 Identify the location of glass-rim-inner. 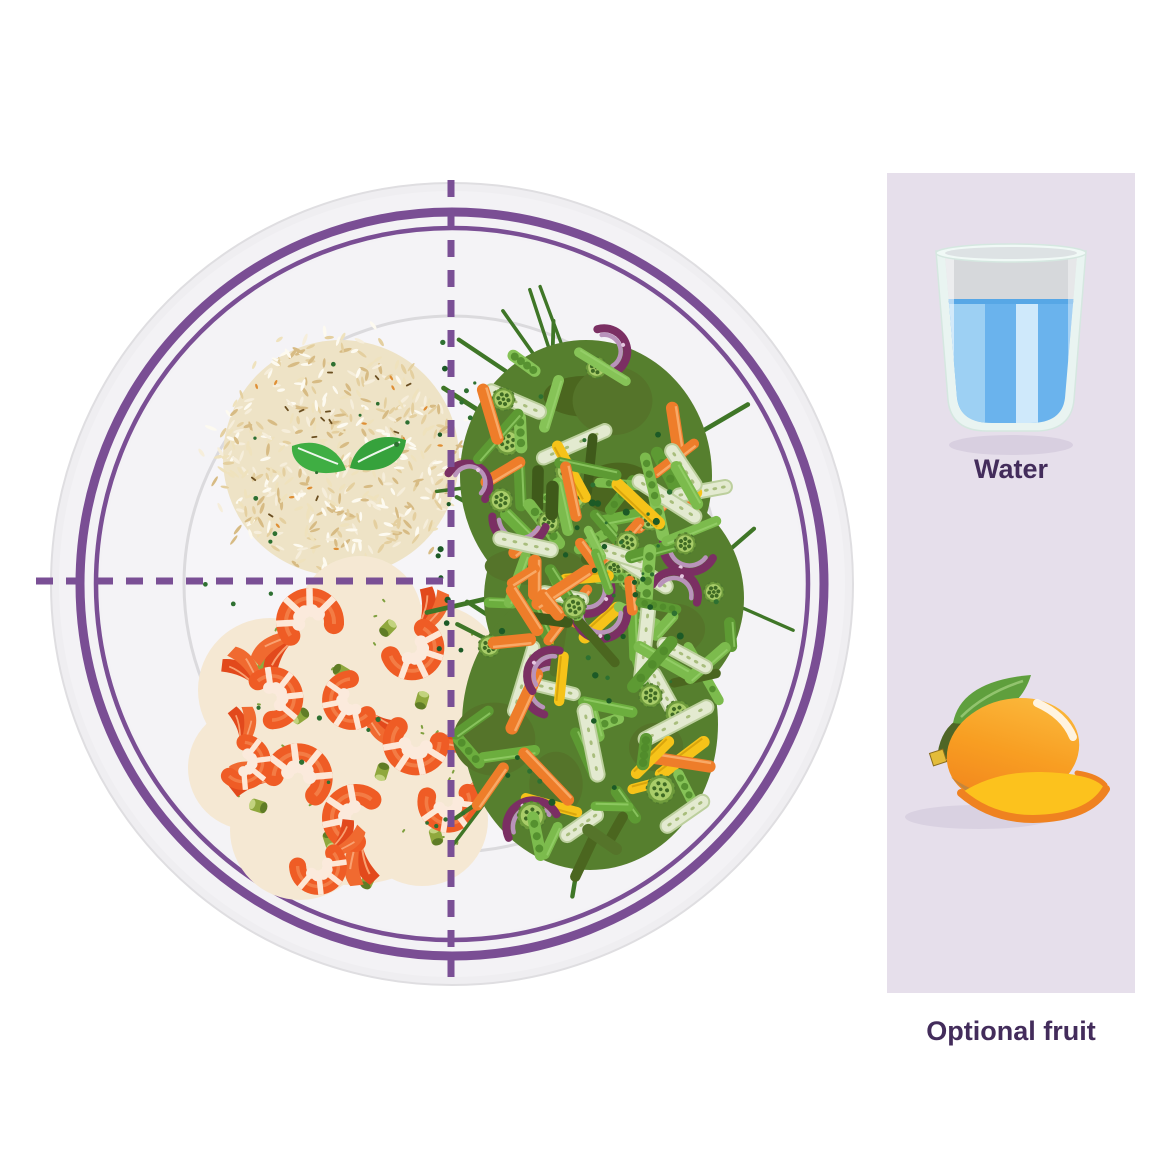
(1011, 253).